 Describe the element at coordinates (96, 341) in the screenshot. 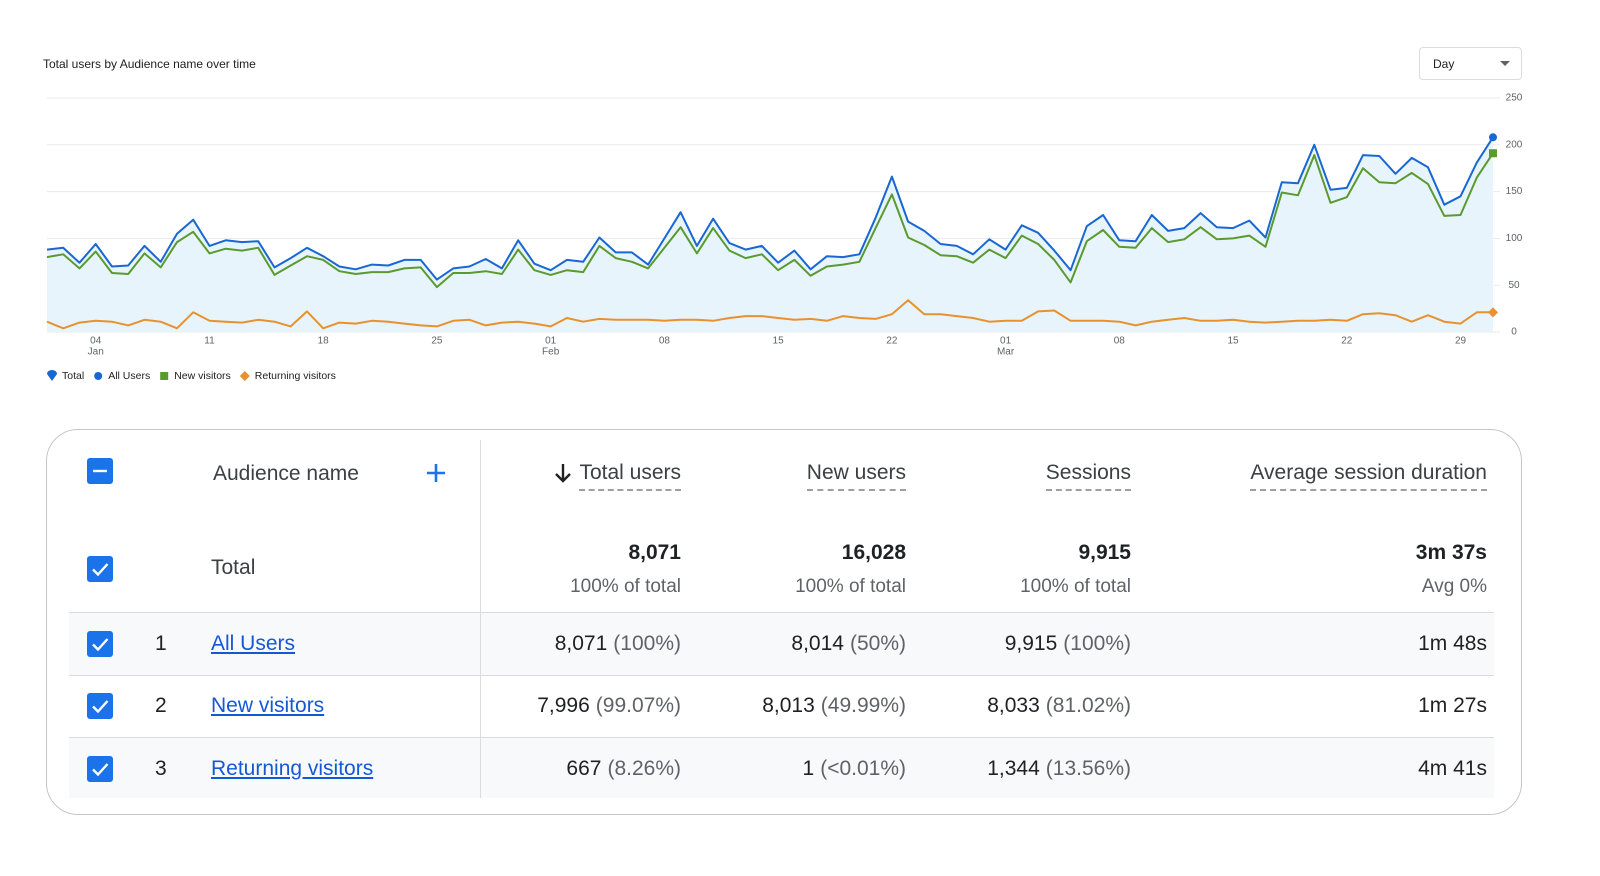

I see `x-tick-label: 04` at that location.